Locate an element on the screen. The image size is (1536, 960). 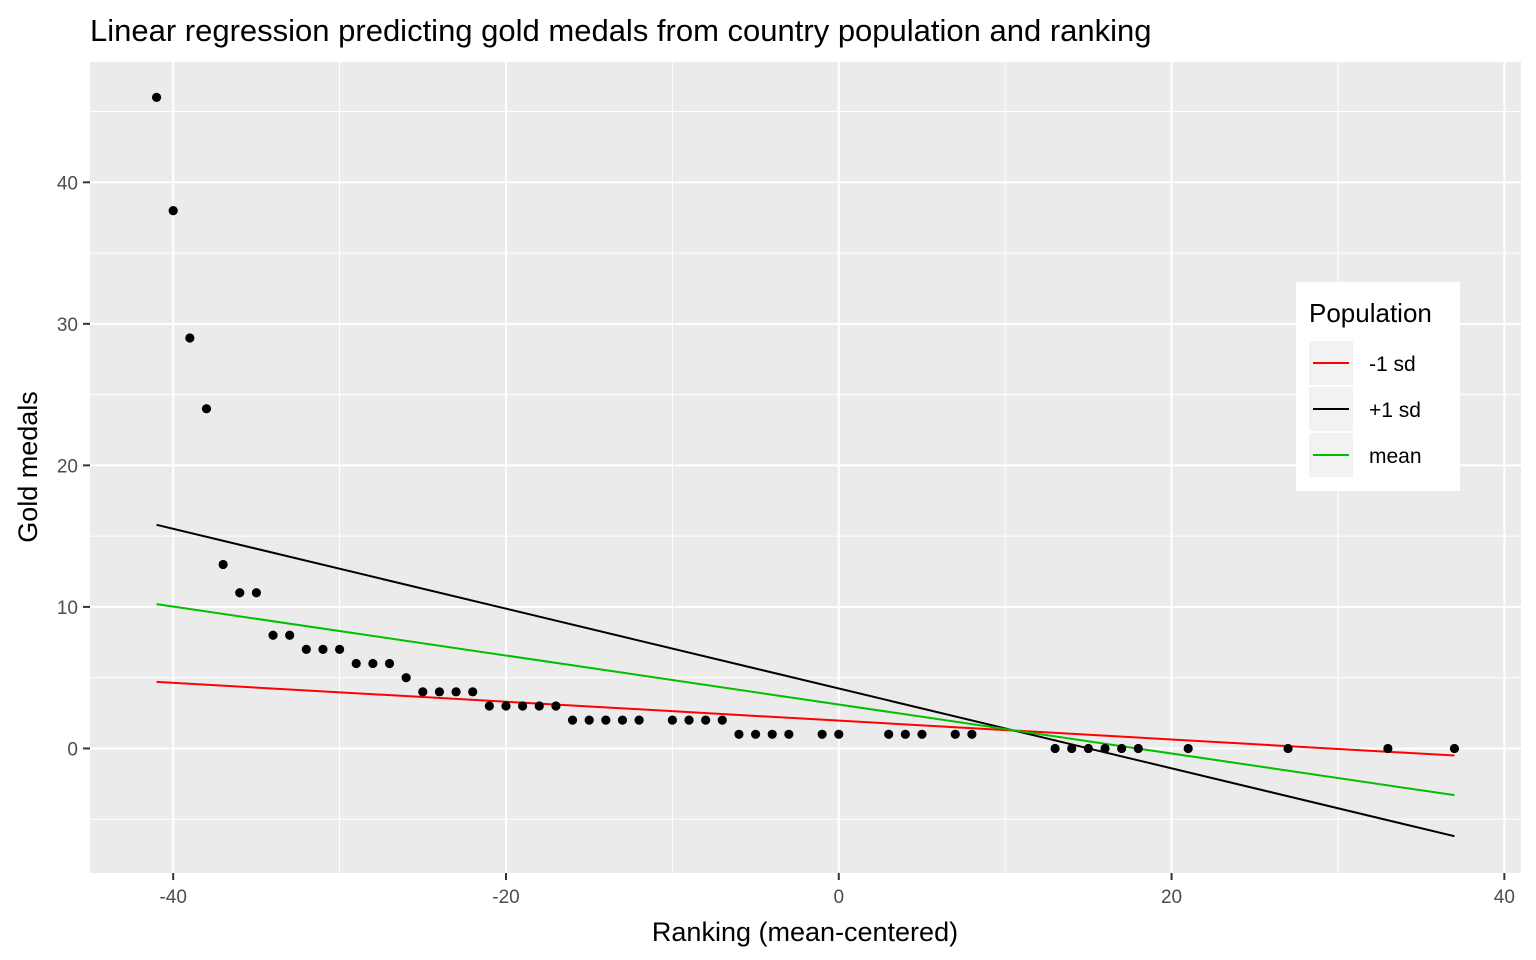
y-tick-labels: 0 10 20 30 40 is located at coordinates (67, 466).